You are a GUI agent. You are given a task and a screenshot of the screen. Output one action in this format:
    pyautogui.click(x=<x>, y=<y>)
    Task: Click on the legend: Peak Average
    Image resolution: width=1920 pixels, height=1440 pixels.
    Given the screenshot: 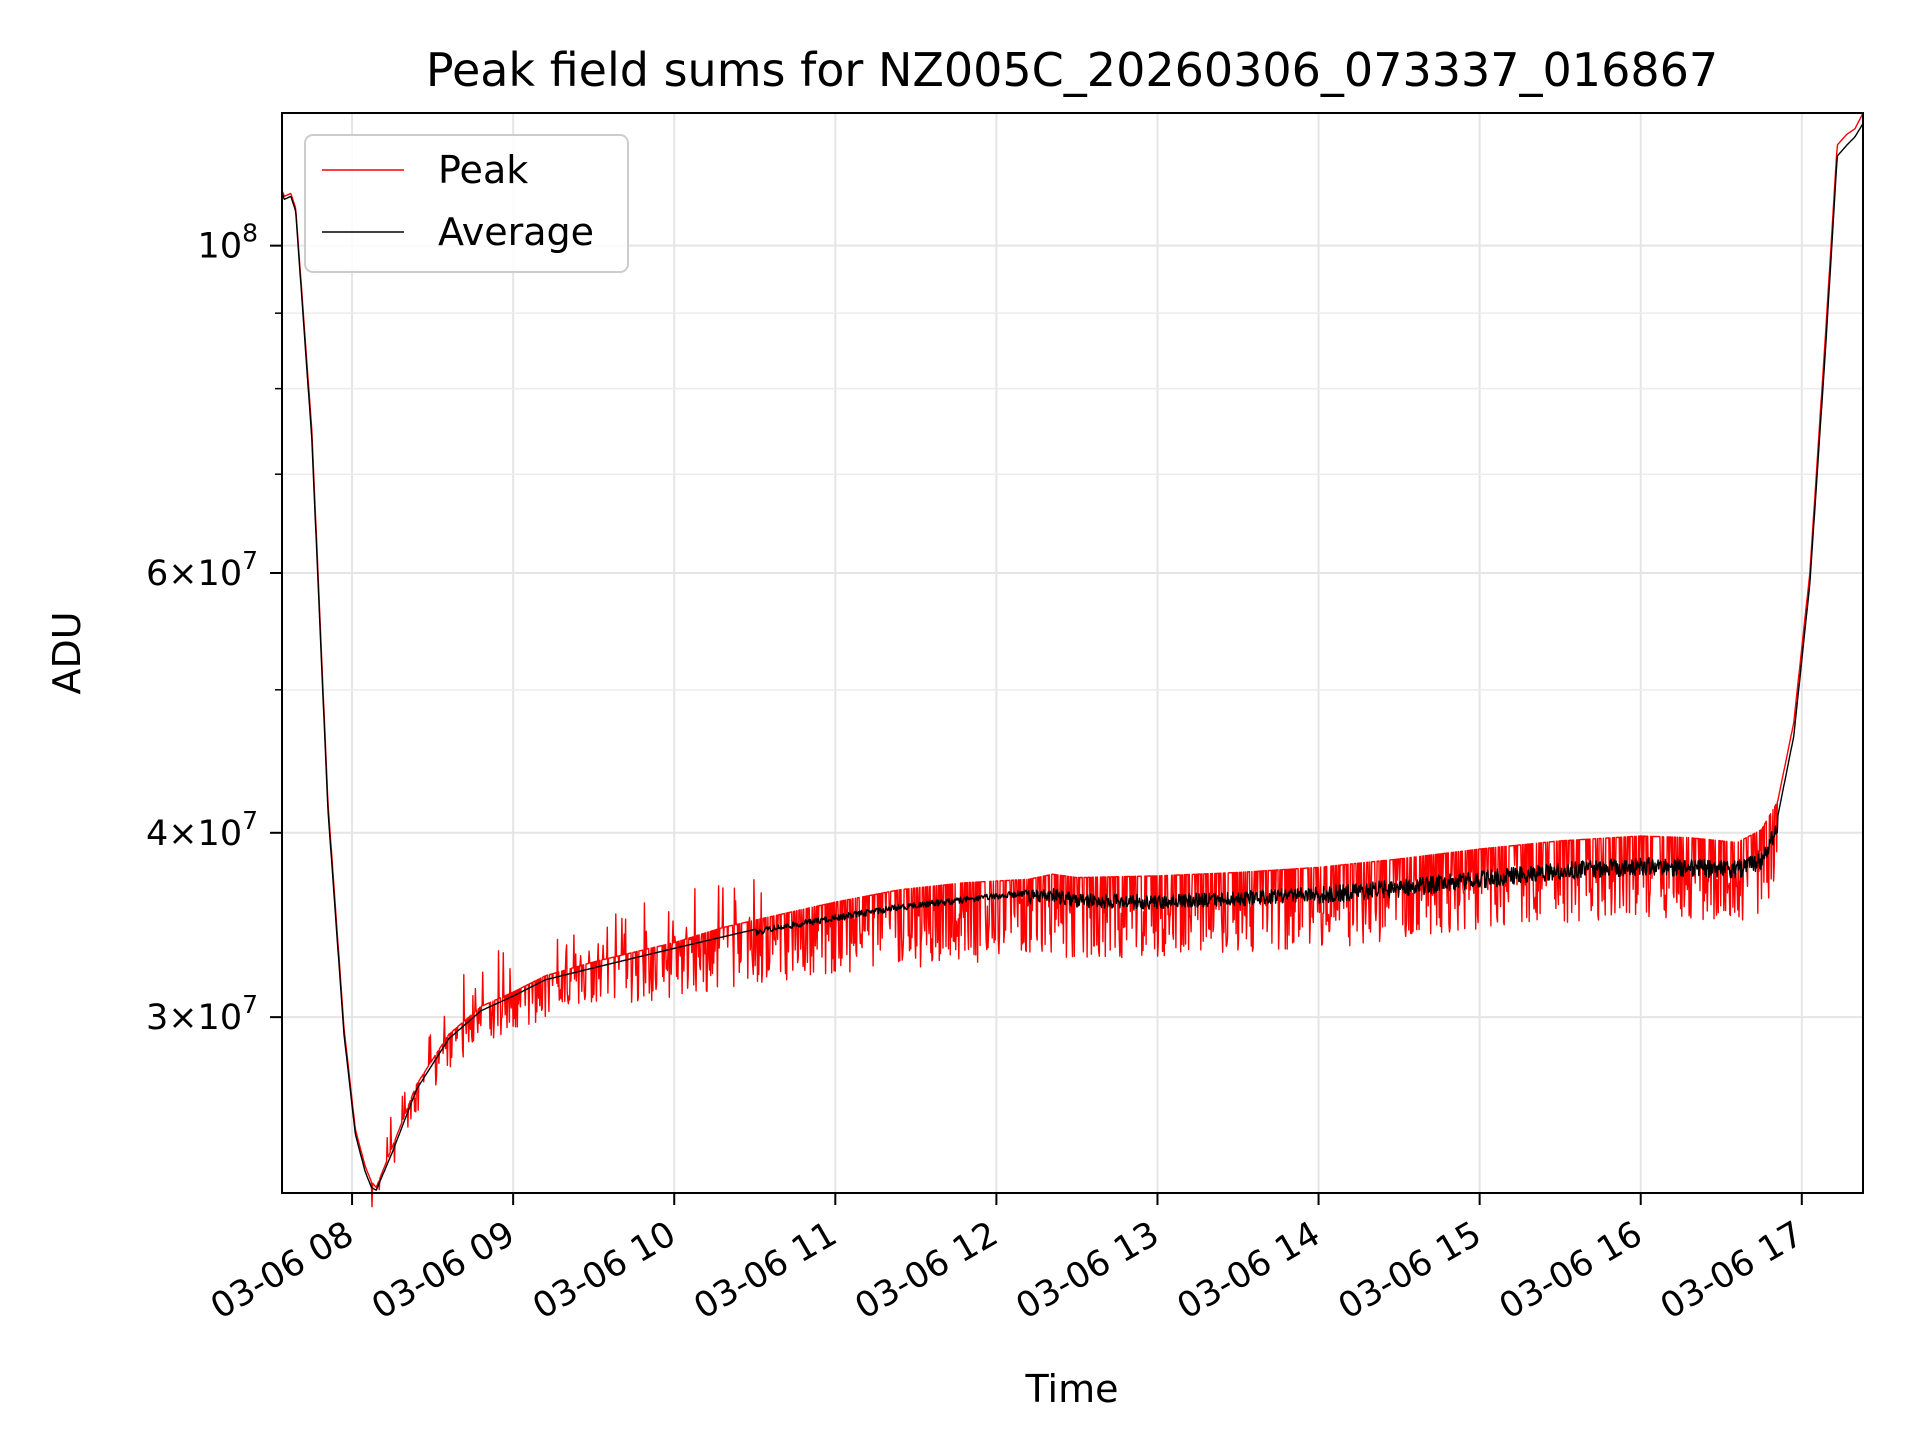 What is the action you would take?
    pyautogui.click(x=466, y=203)
    